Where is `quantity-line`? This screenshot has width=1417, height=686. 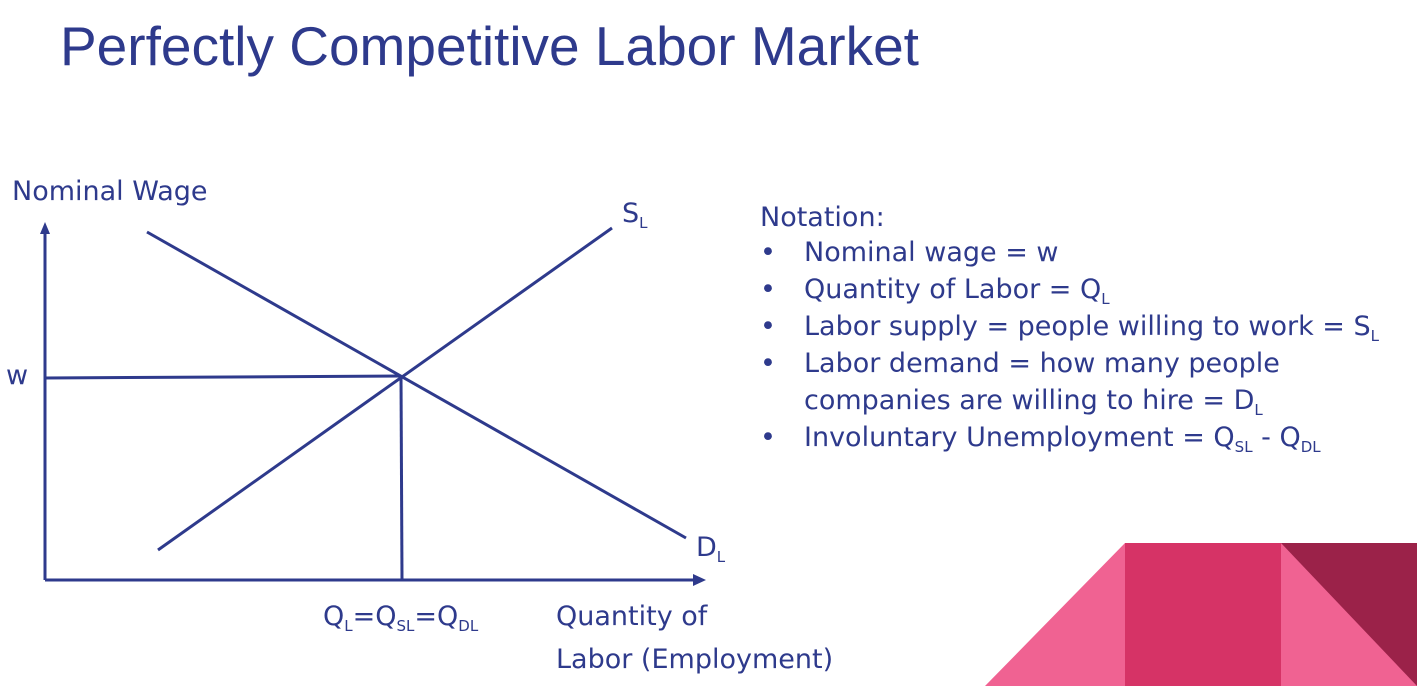
quantity-line is located at coordinates (401, 478).